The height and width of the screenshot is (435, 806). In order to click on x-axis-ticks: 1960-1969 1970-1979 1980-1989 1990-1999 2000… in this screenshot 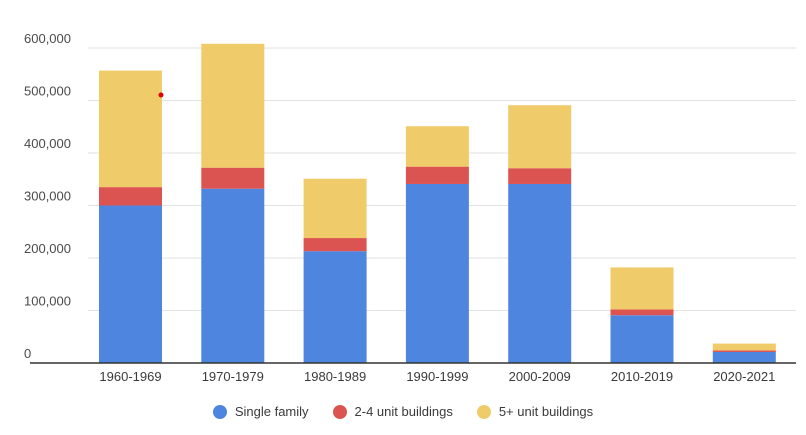, I will do `click(437, 376)`.